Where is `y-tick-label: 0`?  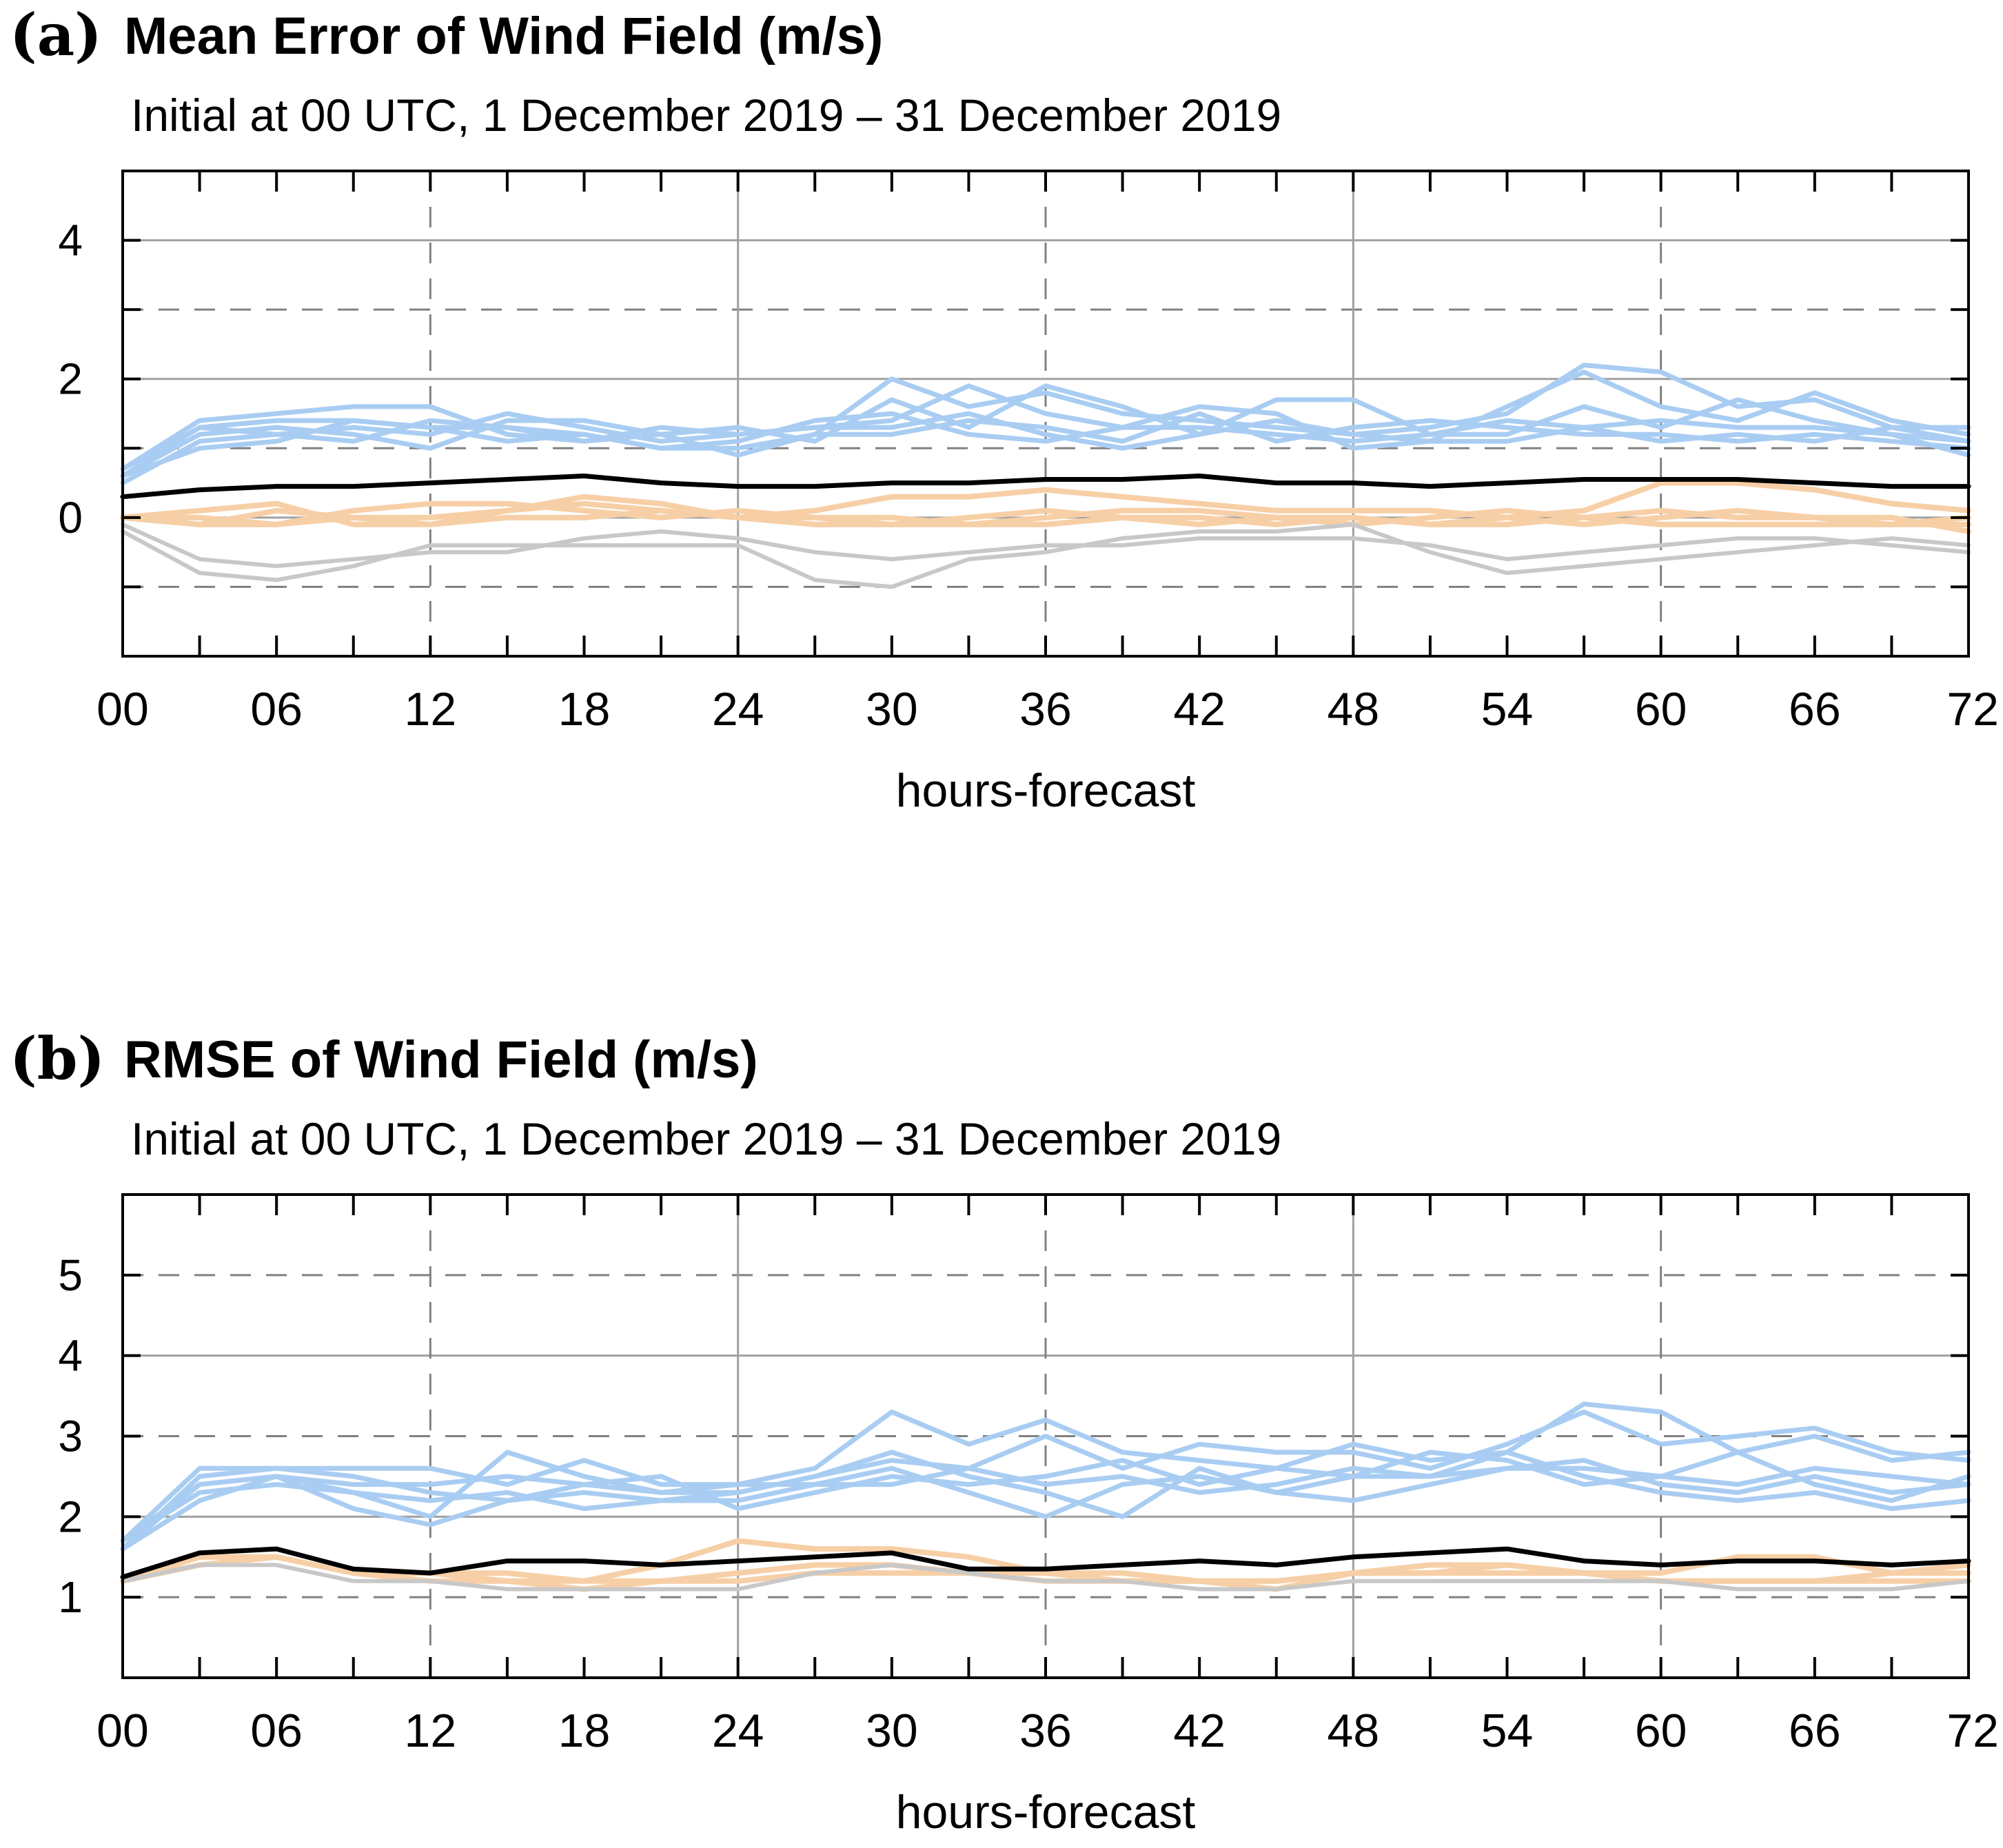 y-tick-label: 0 is located at coordinates (70, 517).